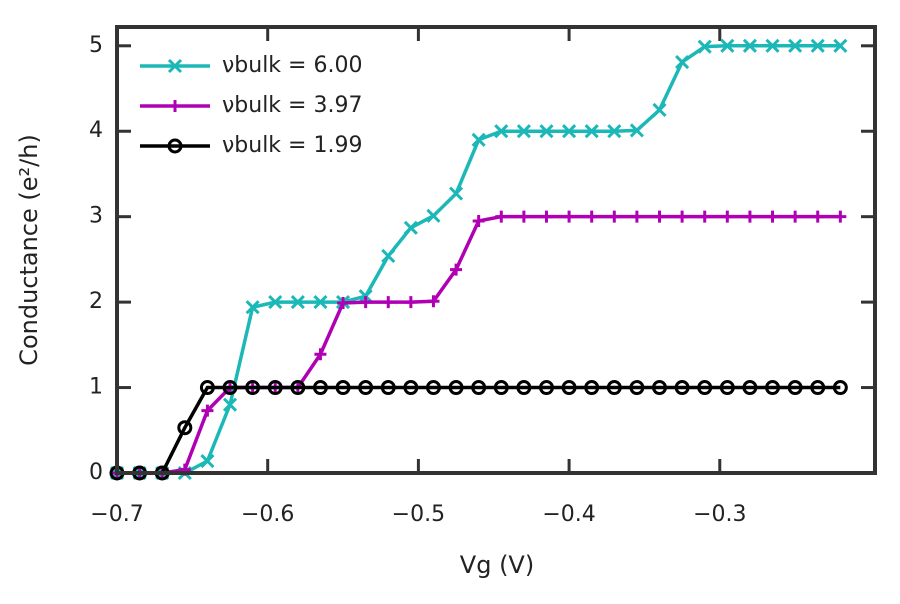 This screenshot has width=900, height=604. I want to click on y-axis-label: Conductance (e²/h), so click(29, 250).